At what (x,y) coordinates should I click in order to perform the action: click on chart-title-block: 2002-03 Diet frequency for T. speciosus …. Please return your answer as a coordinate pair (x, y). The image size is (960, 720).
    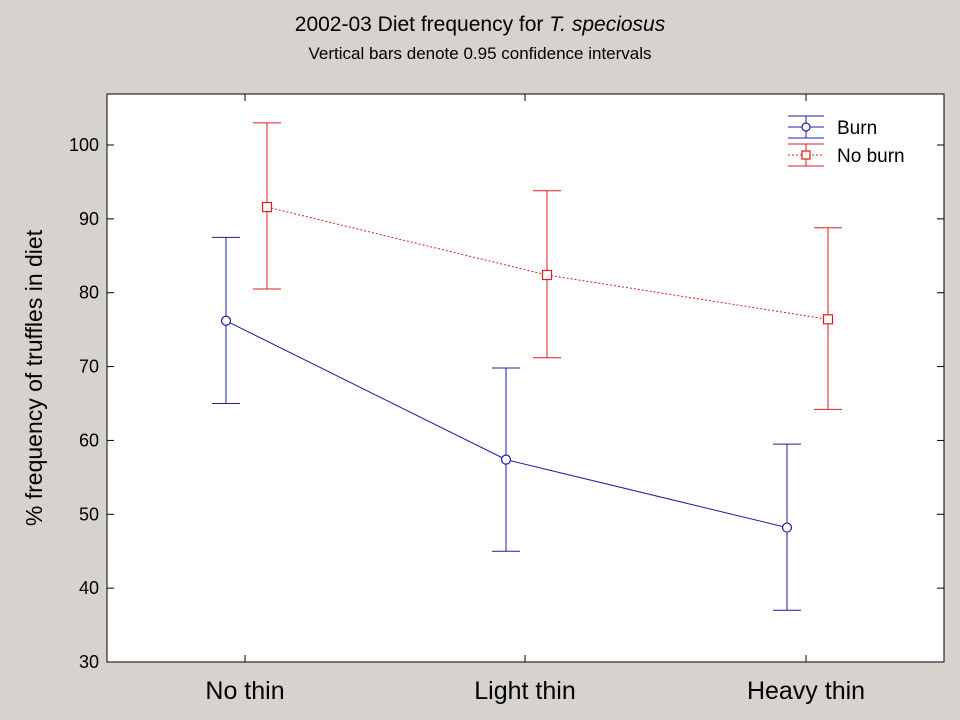
    Looking at the image, I should click on (480, 39).